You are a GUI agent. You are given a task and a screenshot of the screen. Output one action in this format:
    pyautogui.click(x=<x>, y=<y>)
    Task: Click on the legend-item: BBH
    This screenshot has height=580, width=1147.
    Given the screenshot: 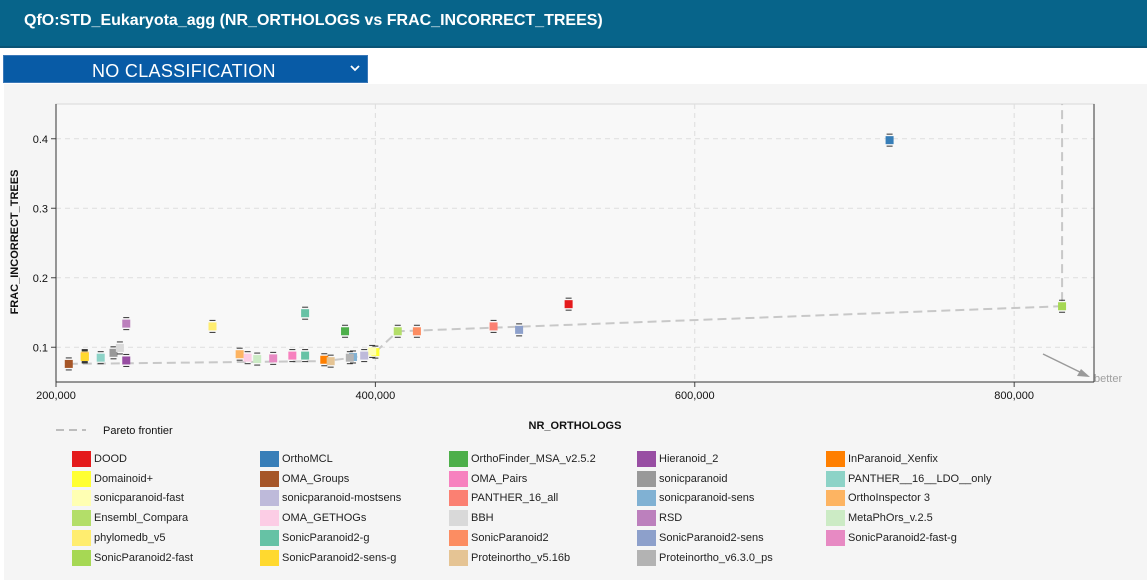 What is the action you would take?
    pyautogui.click(x=471, y=518)
    